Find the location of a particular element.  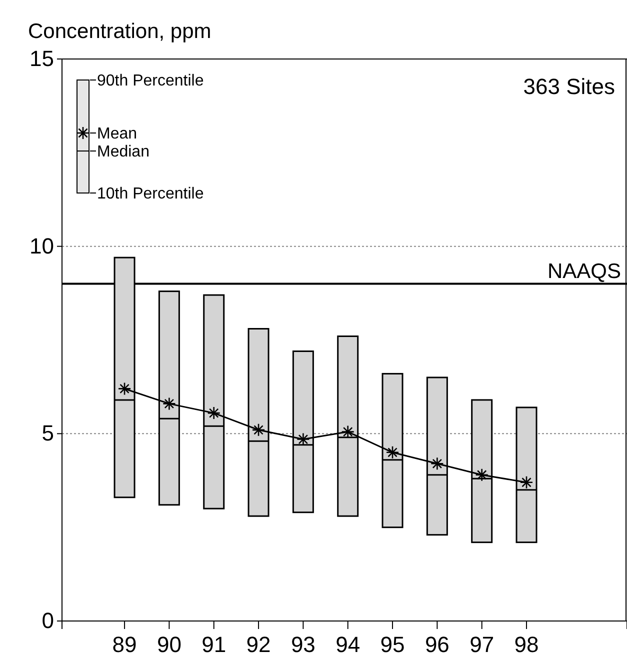

annotation: Median is located at coordinates (123, 152).